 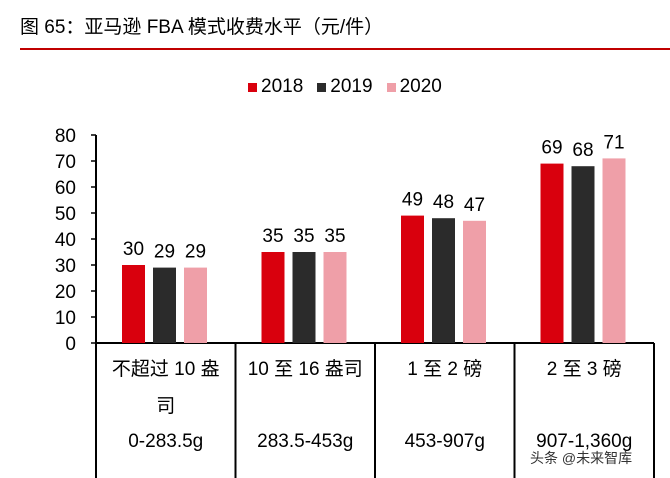 I want to click on legend-item-2020: 2020, so click(x=414, y=87).